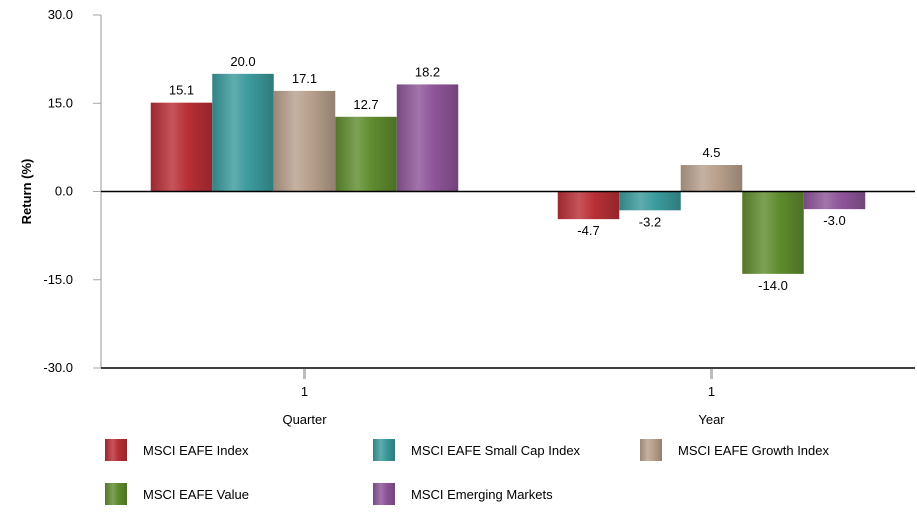  Describe the element at coordinates (196, 450) in the screenshot. I see `legend-label: MSCI EAFE Index` at that location.